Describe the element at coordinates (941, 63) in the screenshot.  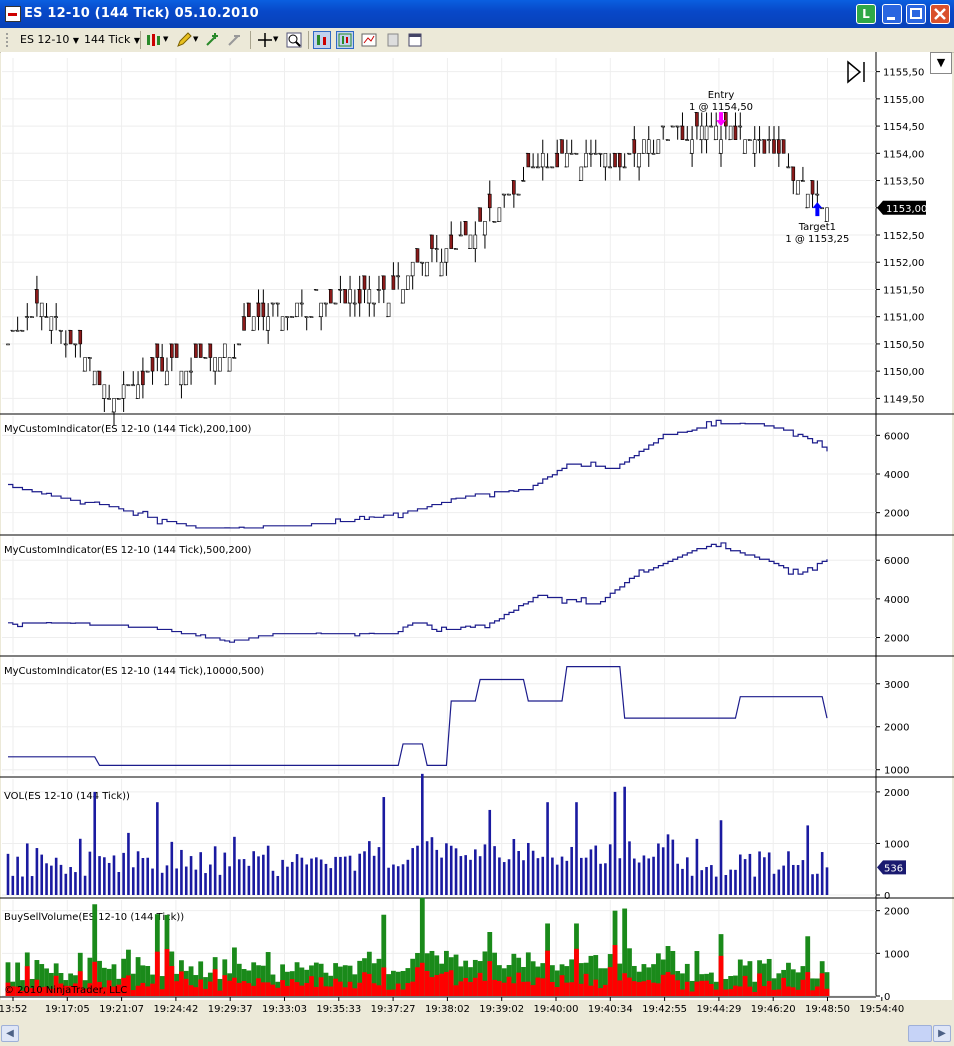
I see `panel-menu-button: ▼` at that location.